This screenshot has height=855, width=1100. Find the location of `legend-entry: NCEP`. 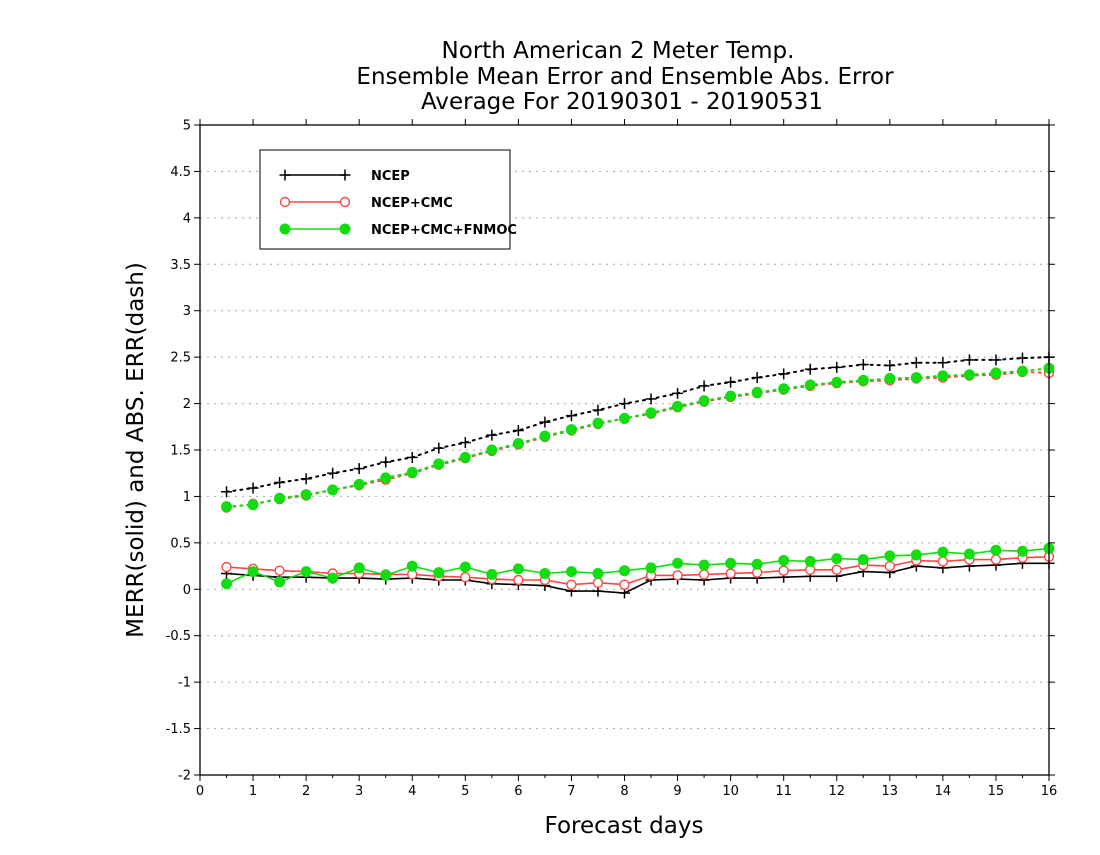

legend-entry: NCEP is located at coordinates (344, 176).